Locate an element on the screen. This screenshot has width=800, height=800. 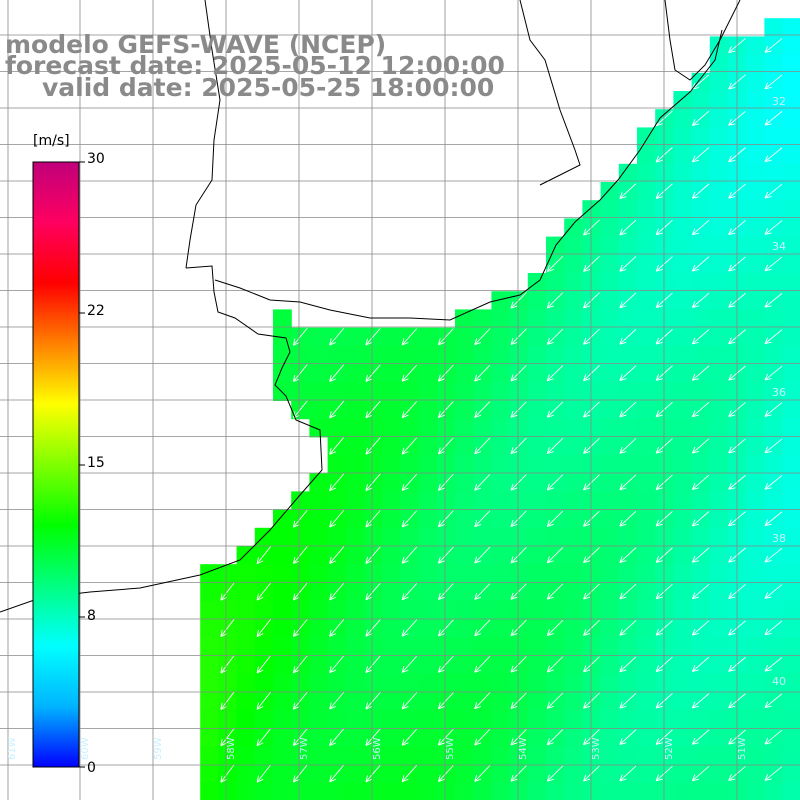
national-border is located at coordinates (550, 93).